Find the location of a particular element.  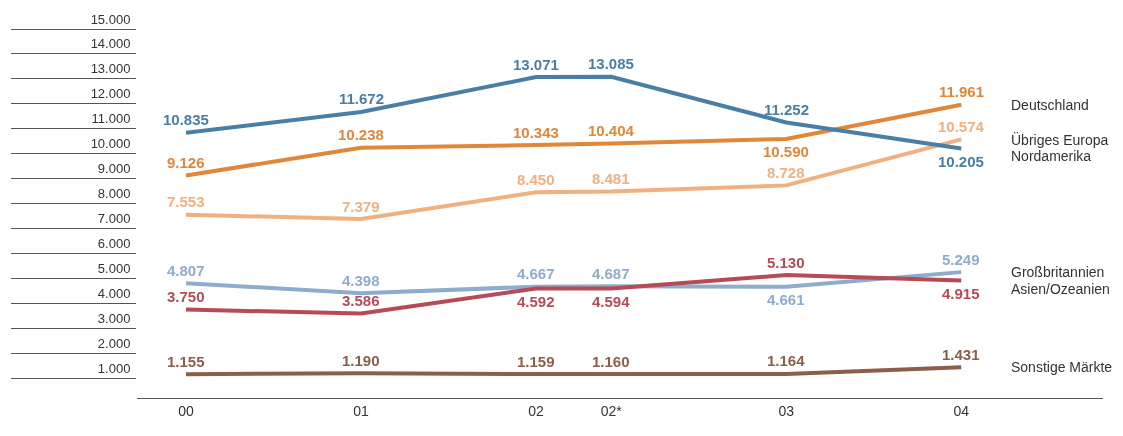

data-label: 10.835 is located at coordinates (186, 119).